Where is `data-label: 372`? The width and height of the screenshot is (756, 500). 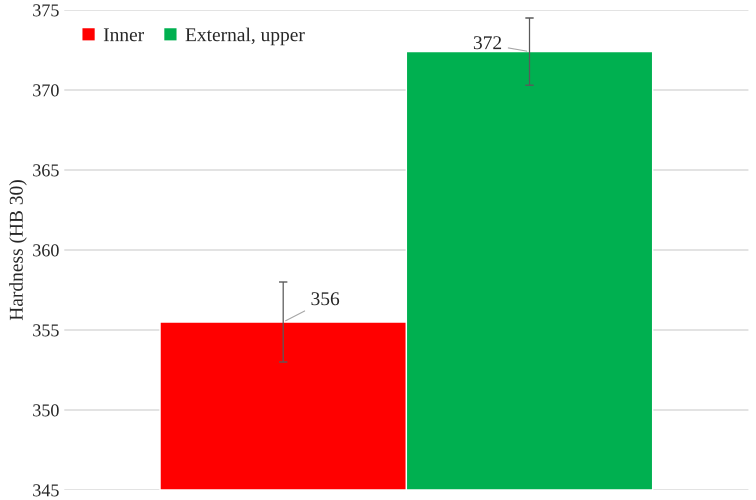 data-label: 372 is located at coordinates (488, 43).